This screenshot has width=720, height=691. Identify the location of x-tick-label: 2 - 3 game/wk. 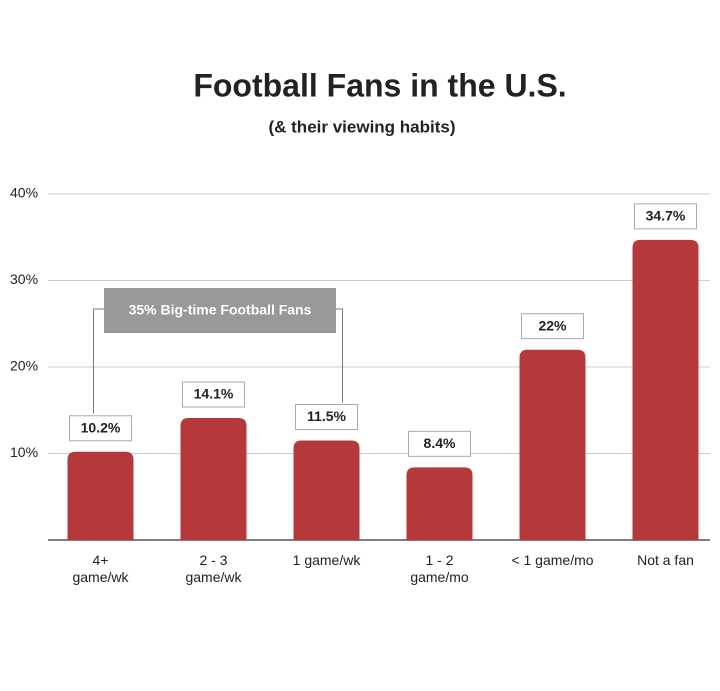
(213, 568).